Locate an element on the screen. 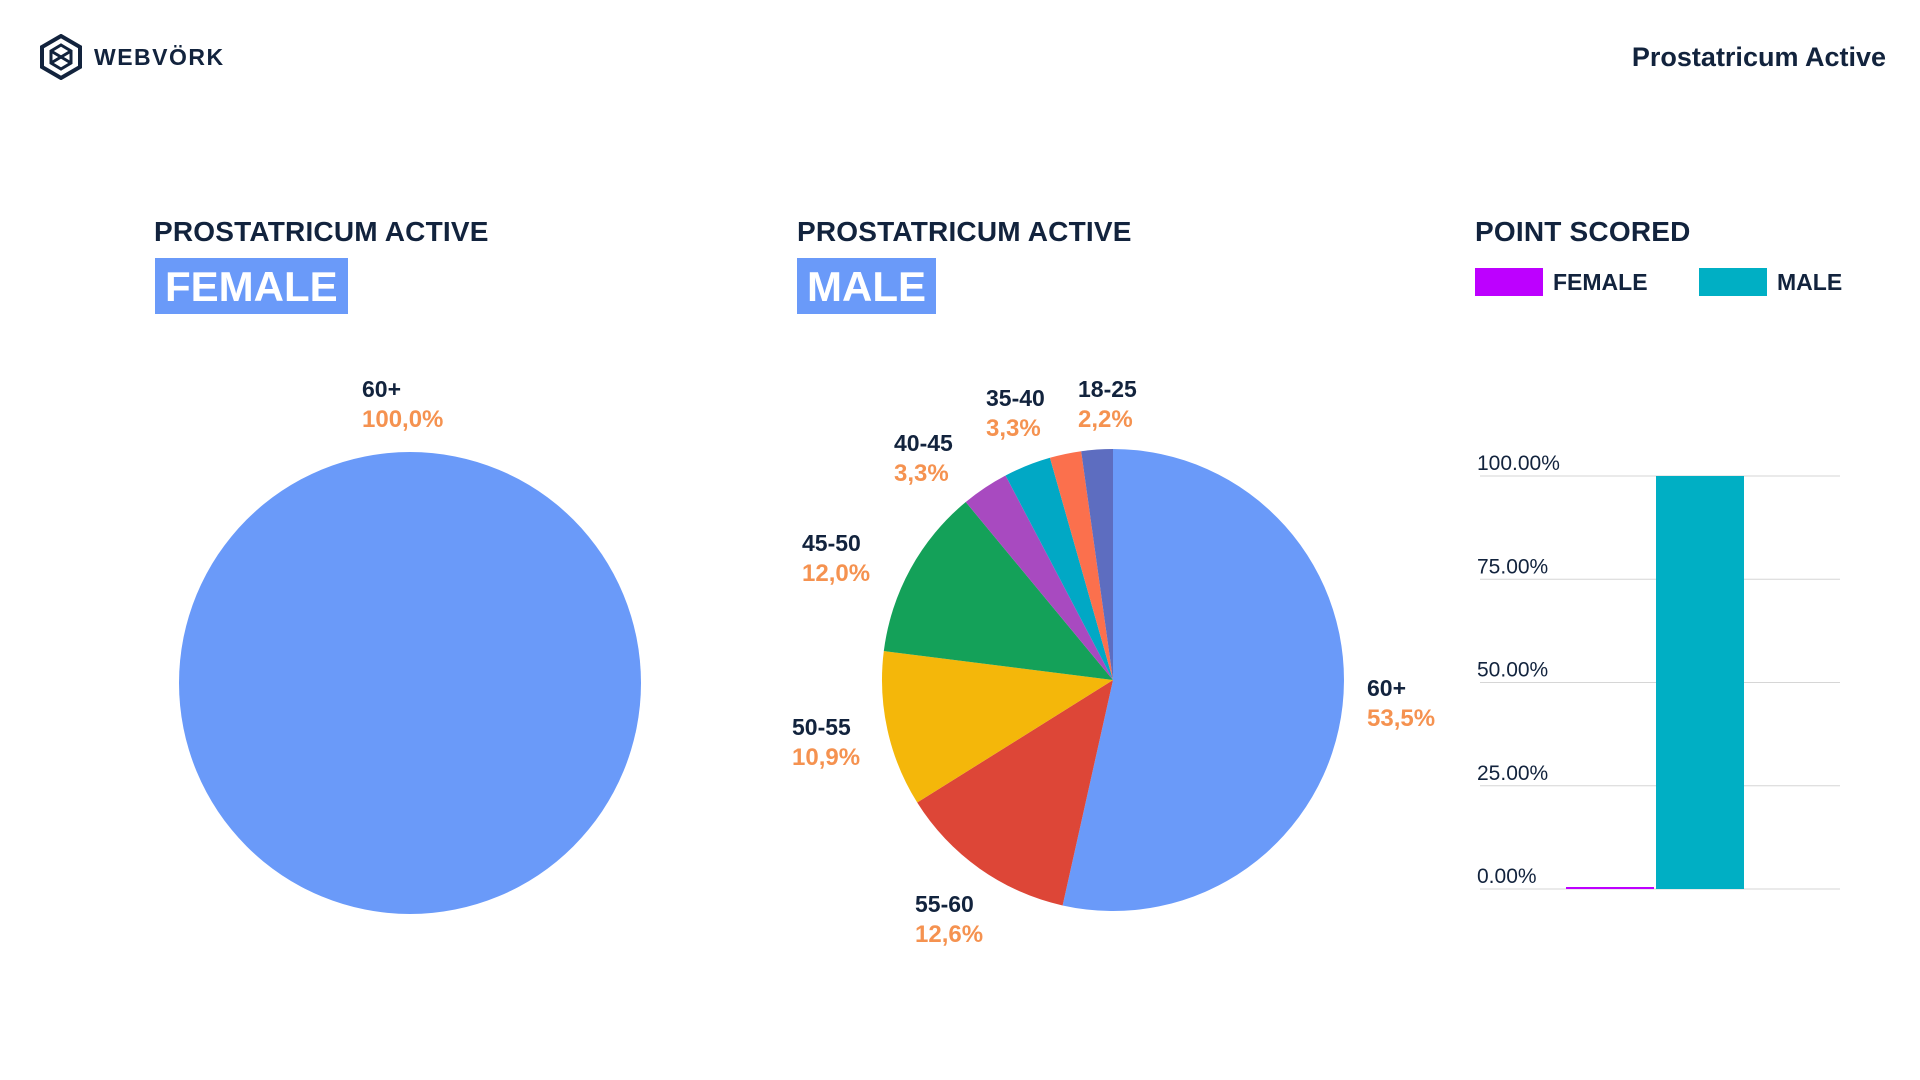  brand-name: WEBVÖRK is located at coordinates (159, 56).